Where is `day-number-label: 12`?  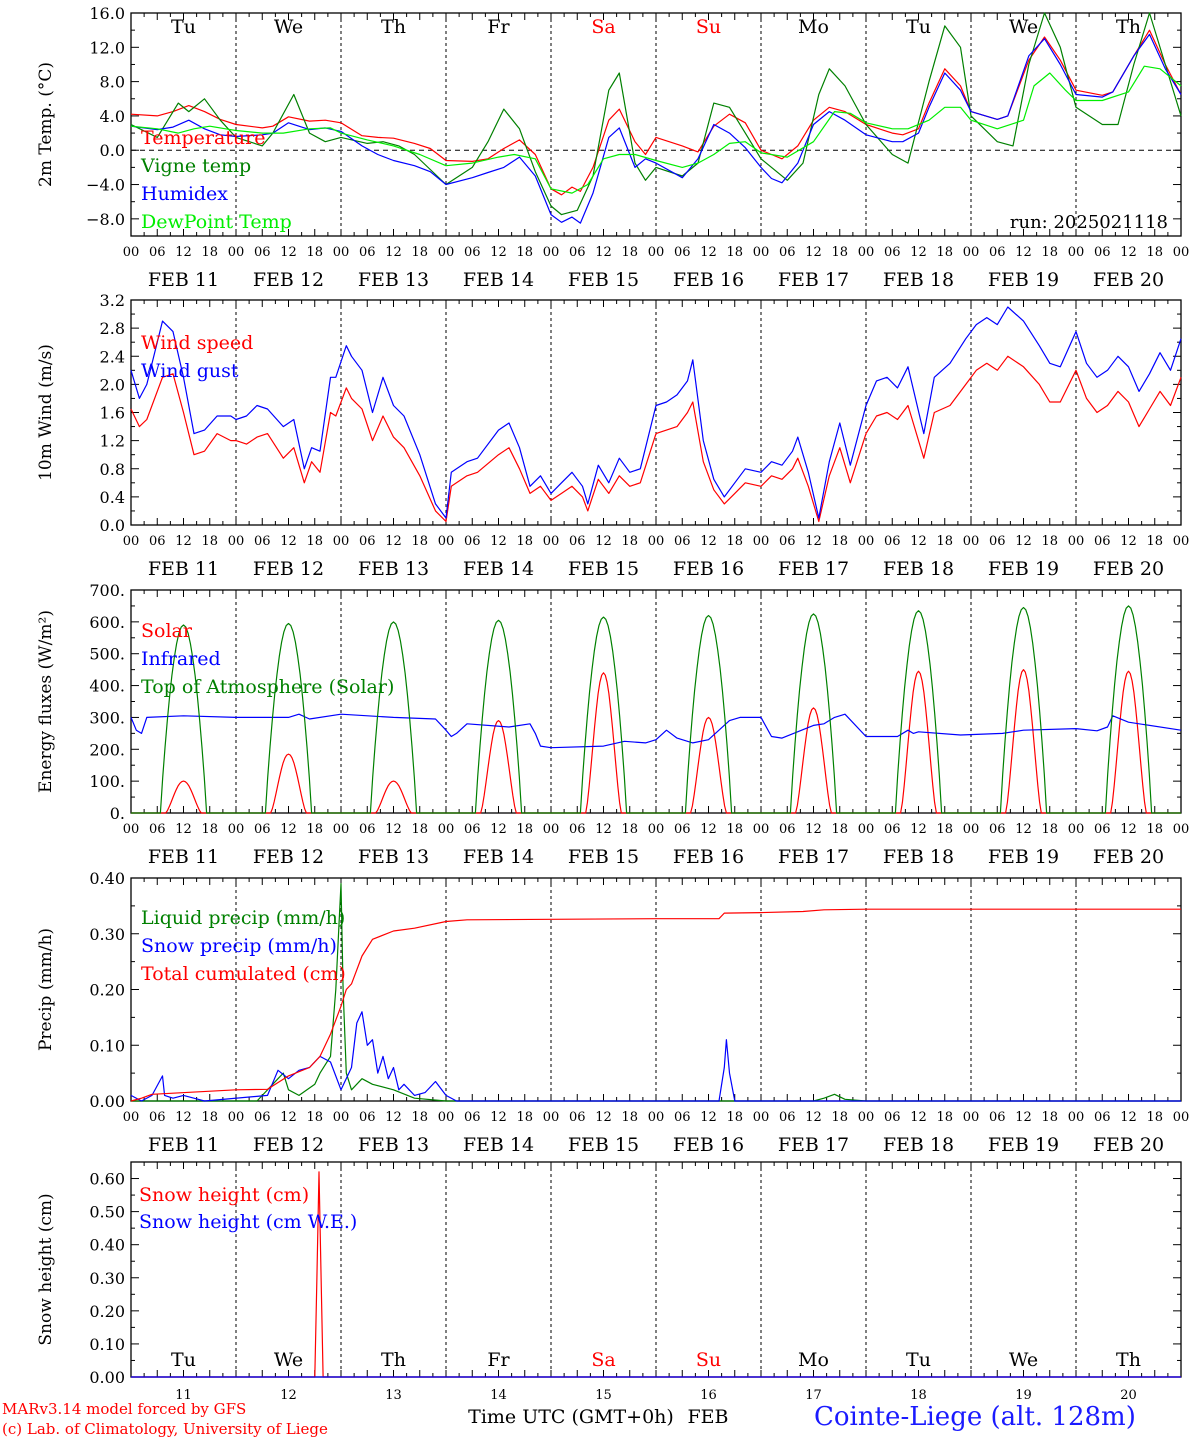
day-number-label: 12 is located at coordinates (288, 1395).